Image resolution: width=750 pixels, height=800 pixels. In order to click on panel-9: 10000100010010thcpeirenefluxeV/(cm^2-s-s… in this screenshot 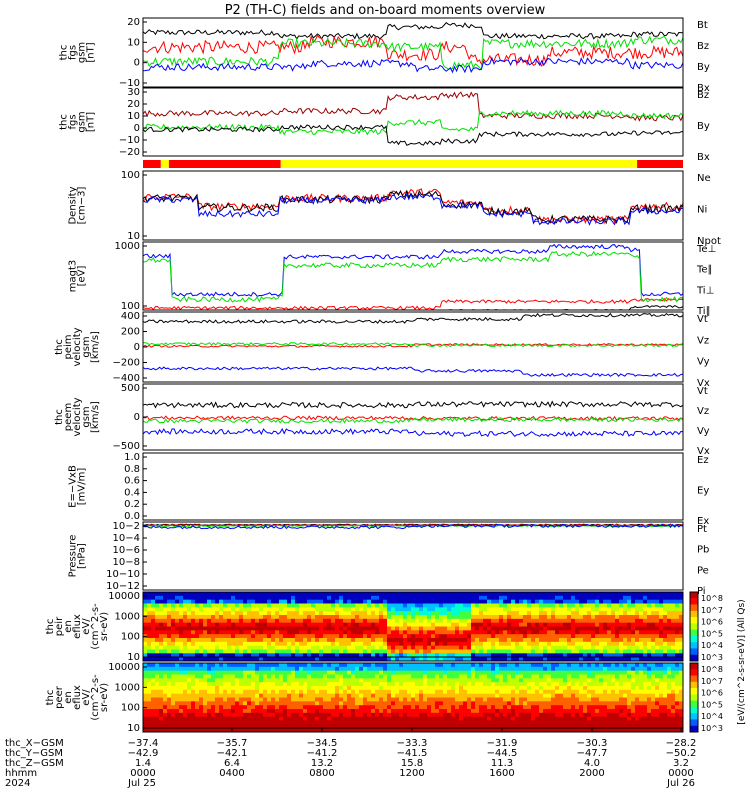, I will do `click(364, 627)`.